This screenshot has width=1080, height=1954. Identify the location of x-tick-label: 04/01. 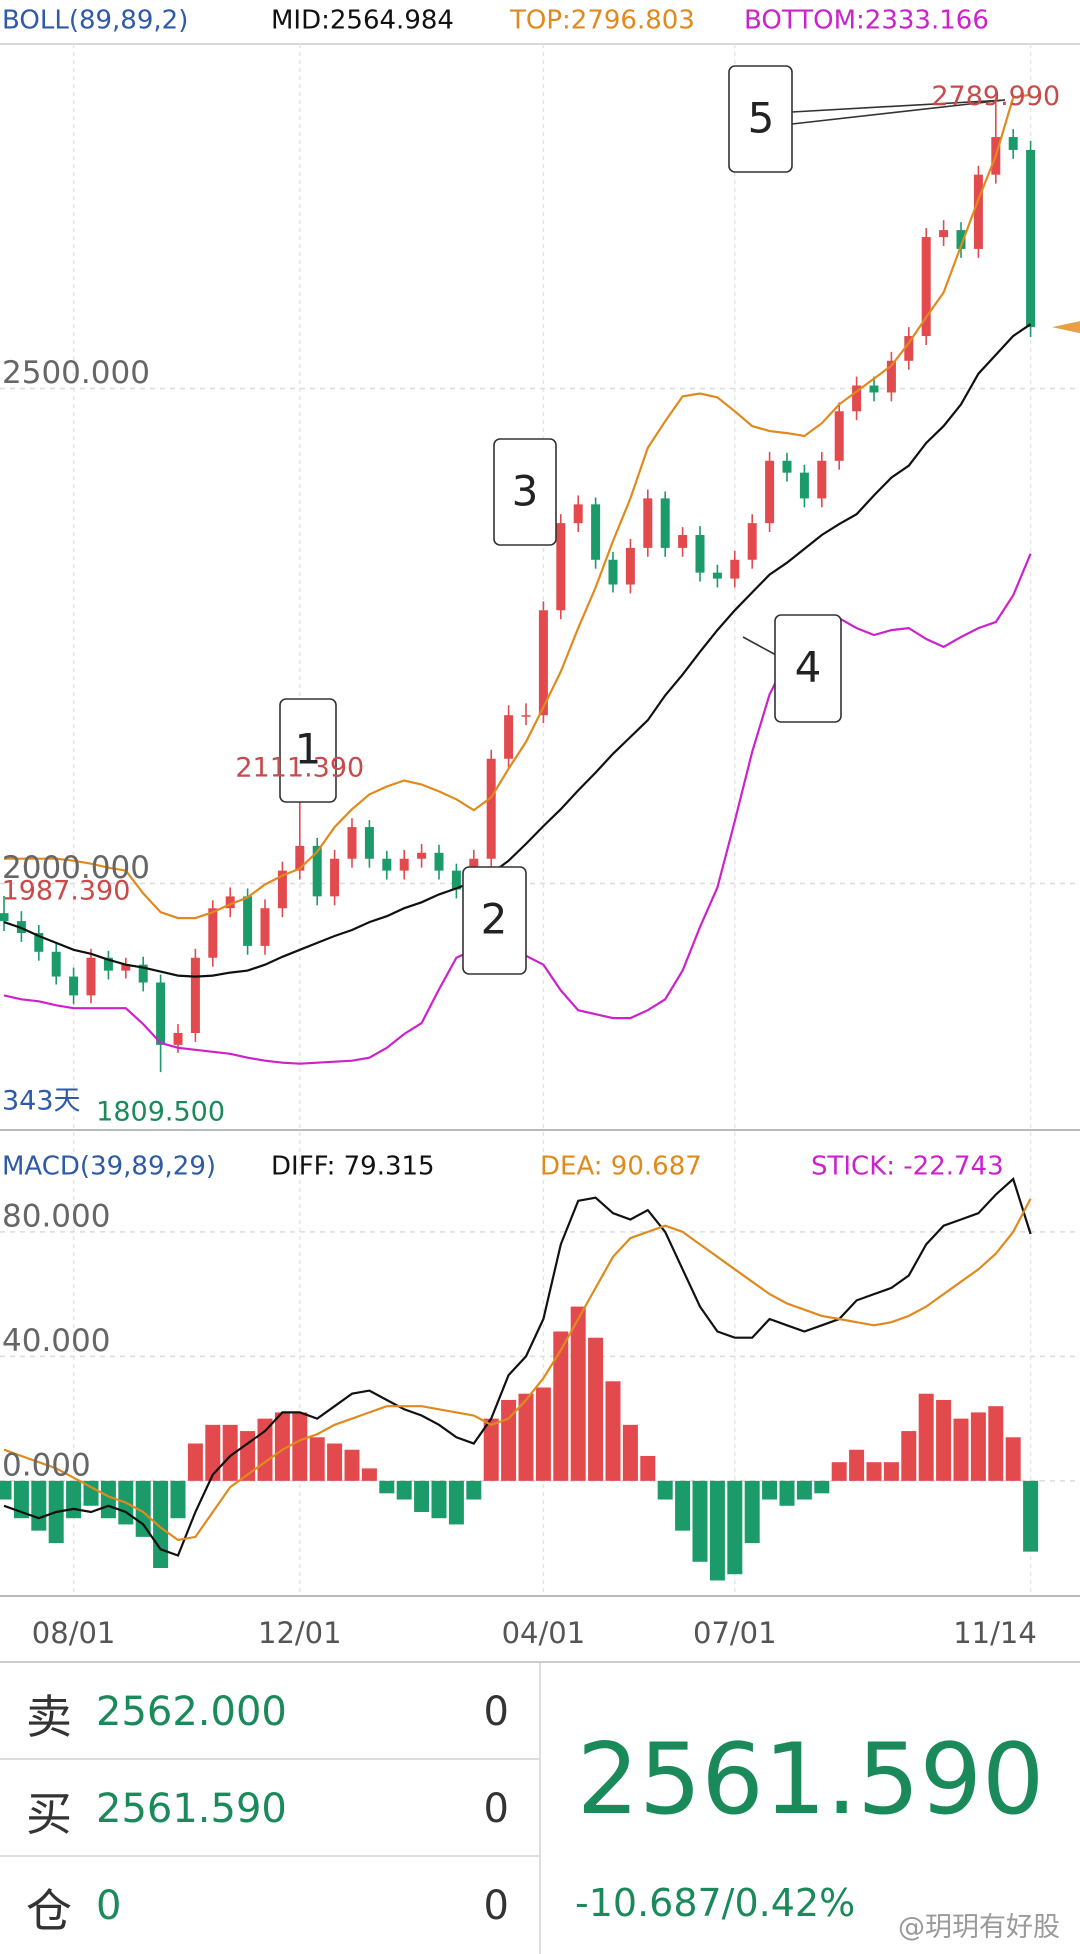
(544, 1633).